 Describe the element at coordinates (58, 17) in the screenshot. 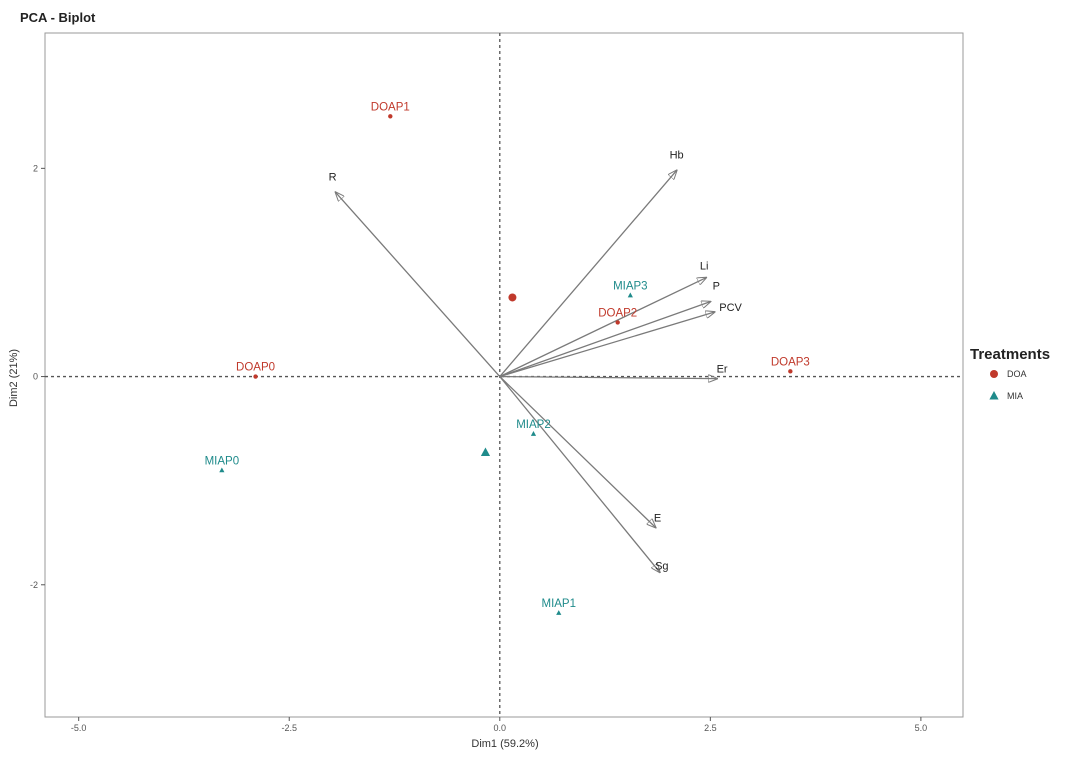

I see `chart-title: PCA - Biplot` at that location.